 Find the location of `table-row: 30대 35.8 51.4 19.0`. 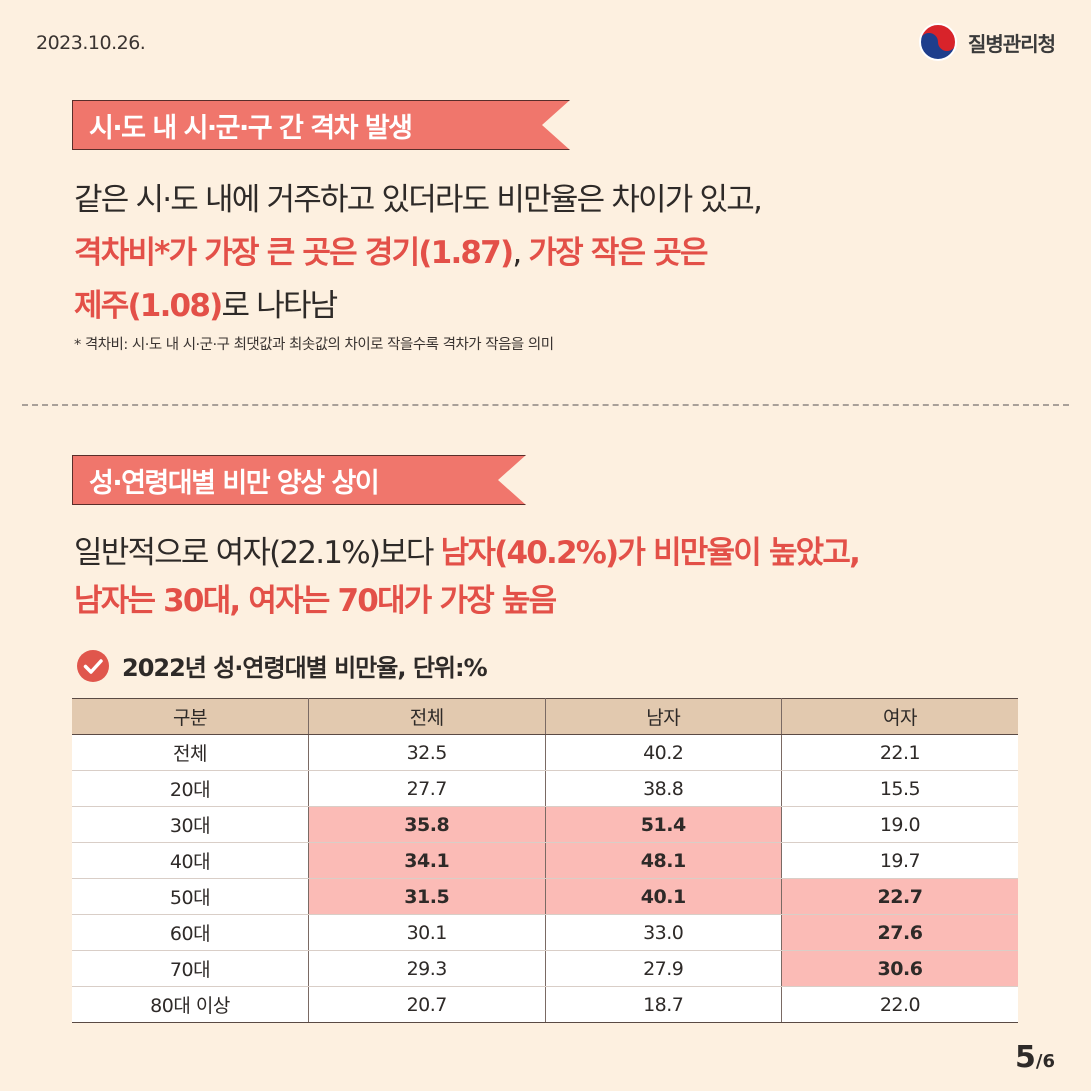

table-row: 30대 35.8 51.4 19.0 is located at coordinates (545, 824).